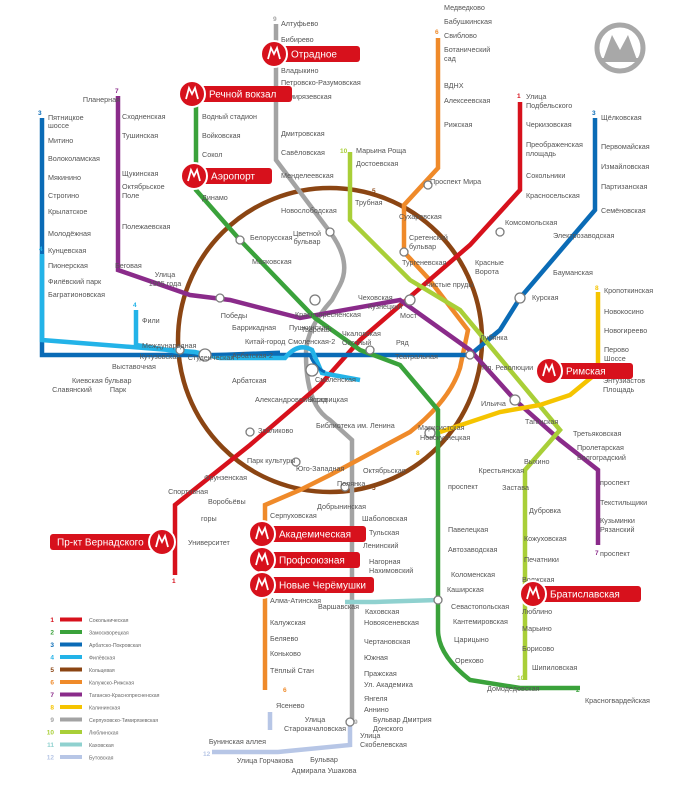 This screenshot has width=692, height=795. What do you see at coordinates (494, 337) in the screenshot?
I see `station-label: Лубянка` at bounding box center [494, 337].